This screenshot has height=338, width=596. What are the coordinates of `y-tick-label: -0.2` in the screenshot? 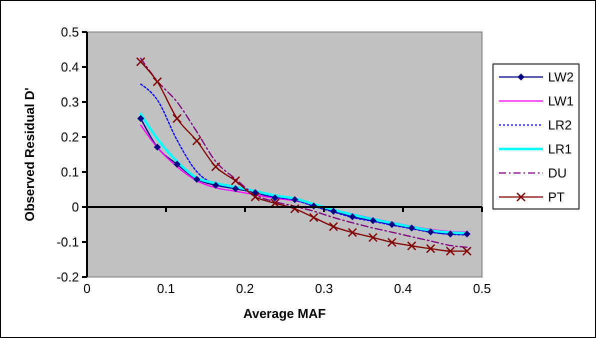 It's located at (67, 277).